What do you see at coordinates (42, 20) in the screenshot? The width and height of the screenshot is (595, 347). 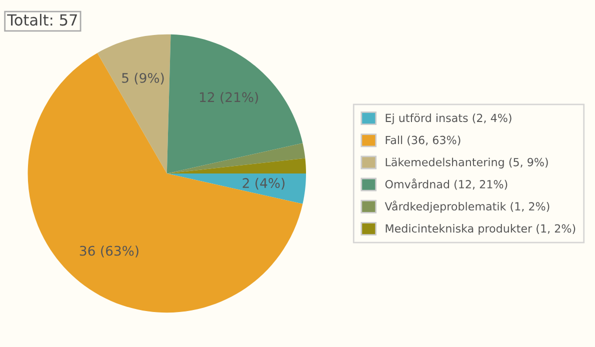 I see `chart-title: Totalt: 57` at bounding box center [42, 20].